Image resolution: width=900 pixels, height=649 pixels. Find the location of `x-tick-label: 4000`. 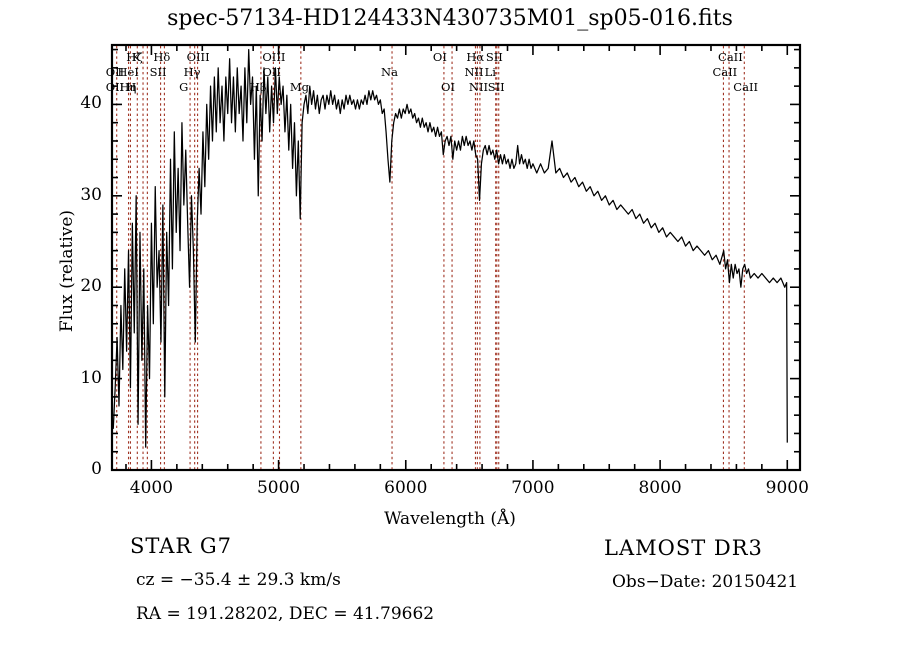

x-tick-label: 4000 is located at coordinates (151, 488).